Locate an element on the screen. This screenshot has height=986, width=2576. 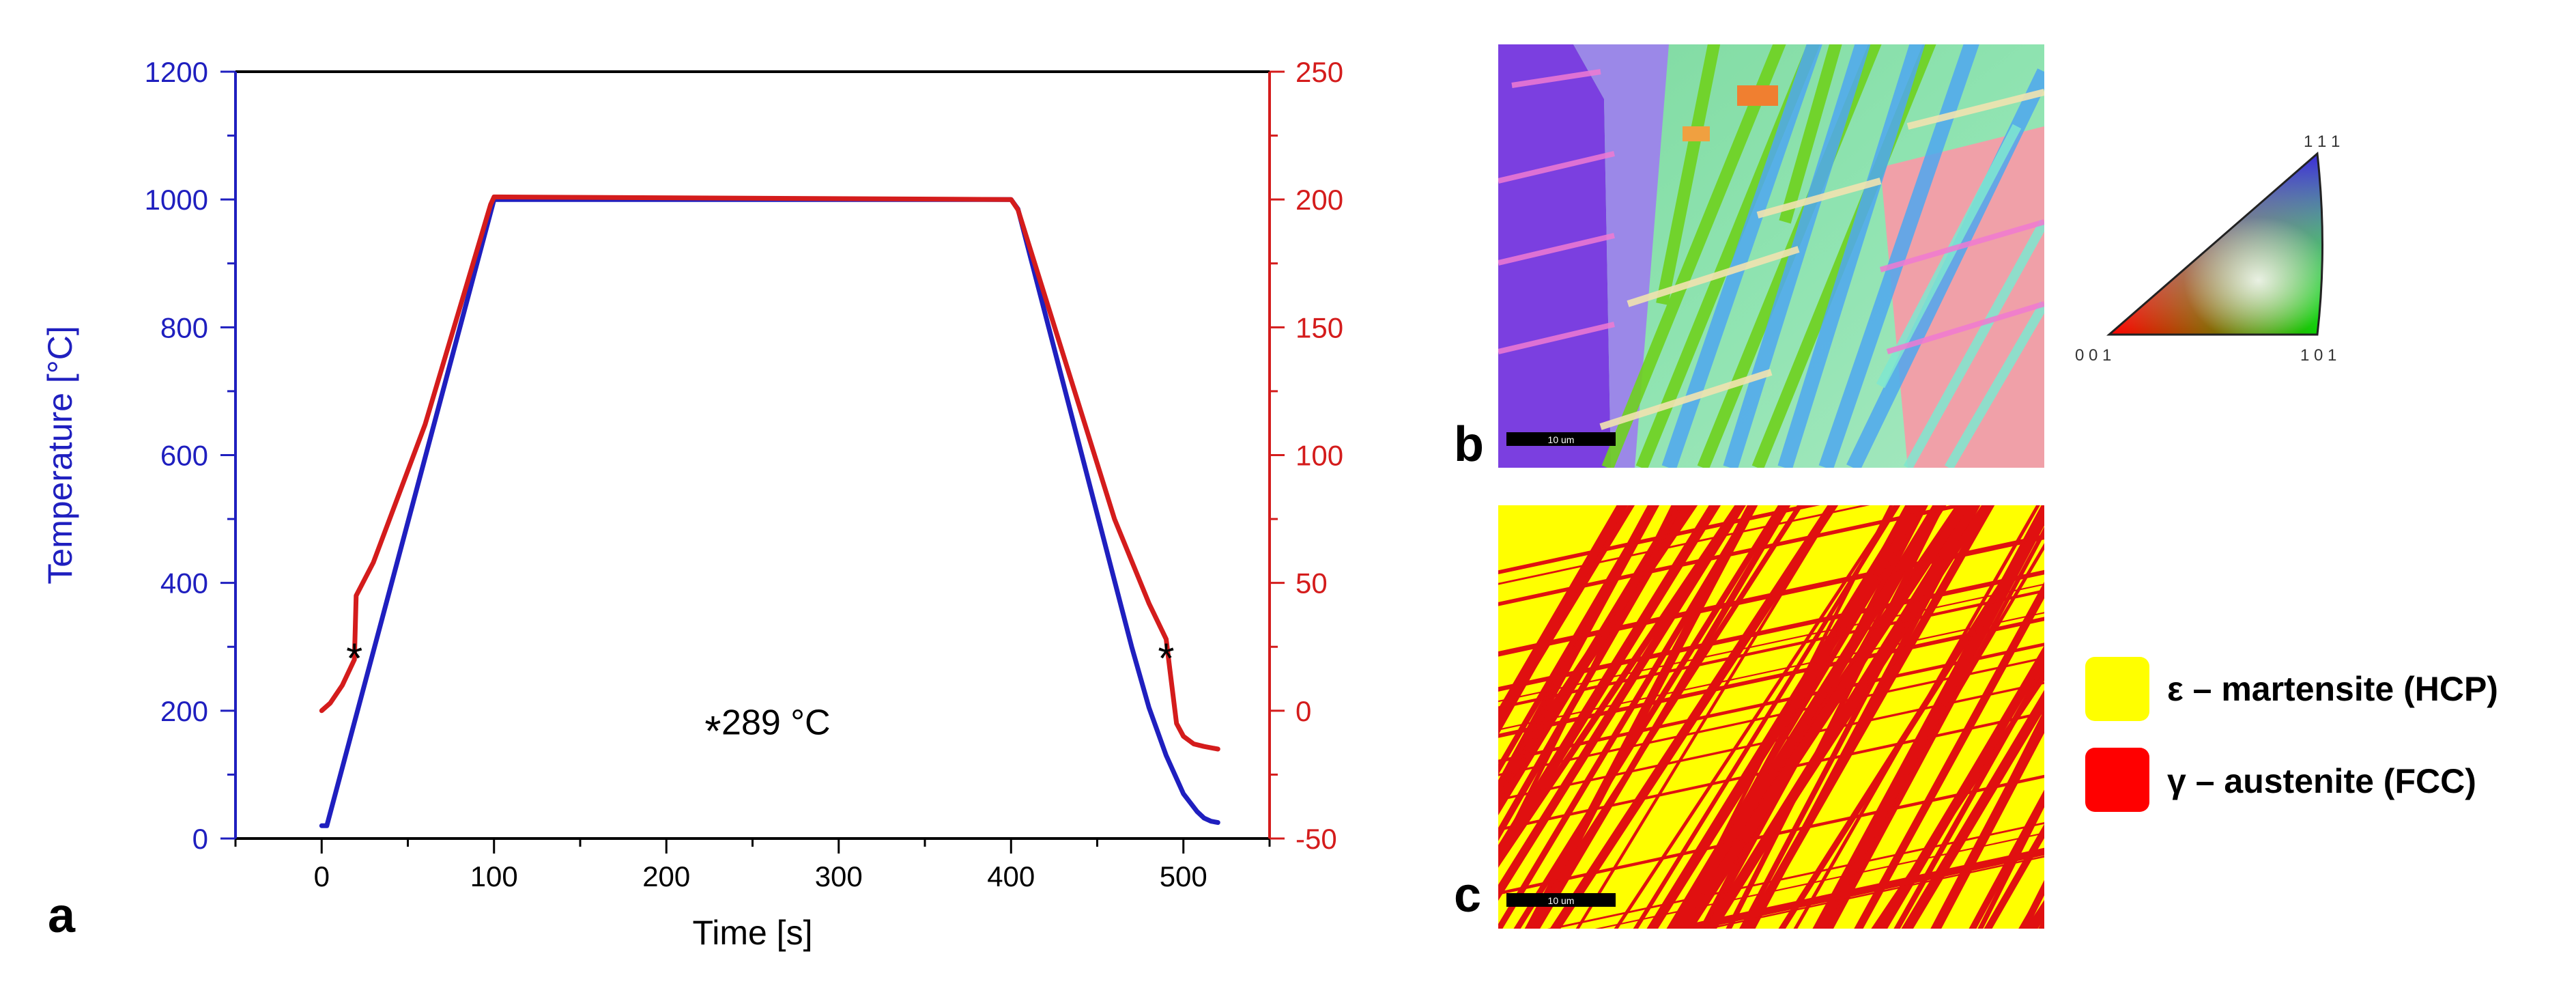
x-tick-label: 100 is located at coordinates (494, 876).